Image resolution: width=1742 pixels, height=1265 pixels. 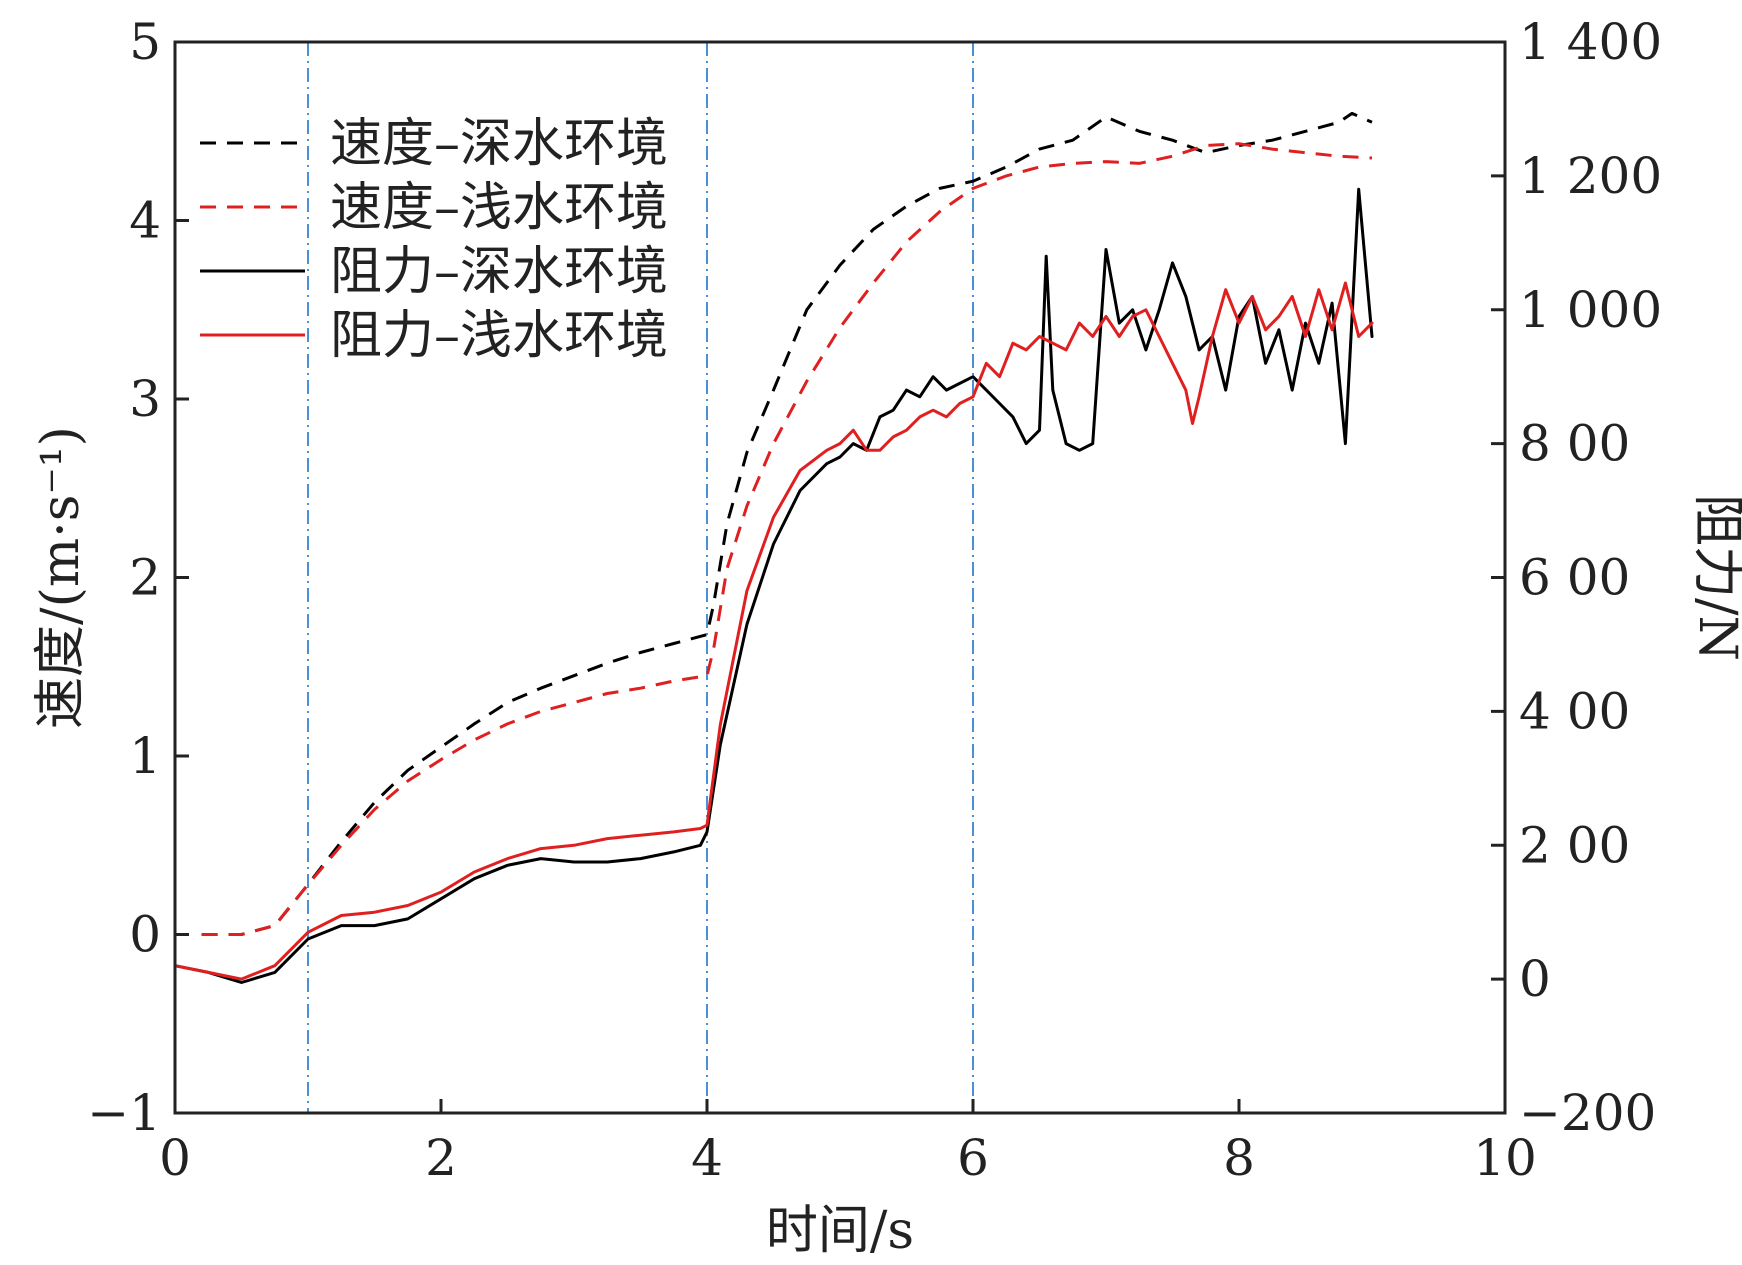 What do you see at coordinates (973, 1158) in the screenshot?
I see `x-tick-label: 6` at bounding box center [973, 1158].